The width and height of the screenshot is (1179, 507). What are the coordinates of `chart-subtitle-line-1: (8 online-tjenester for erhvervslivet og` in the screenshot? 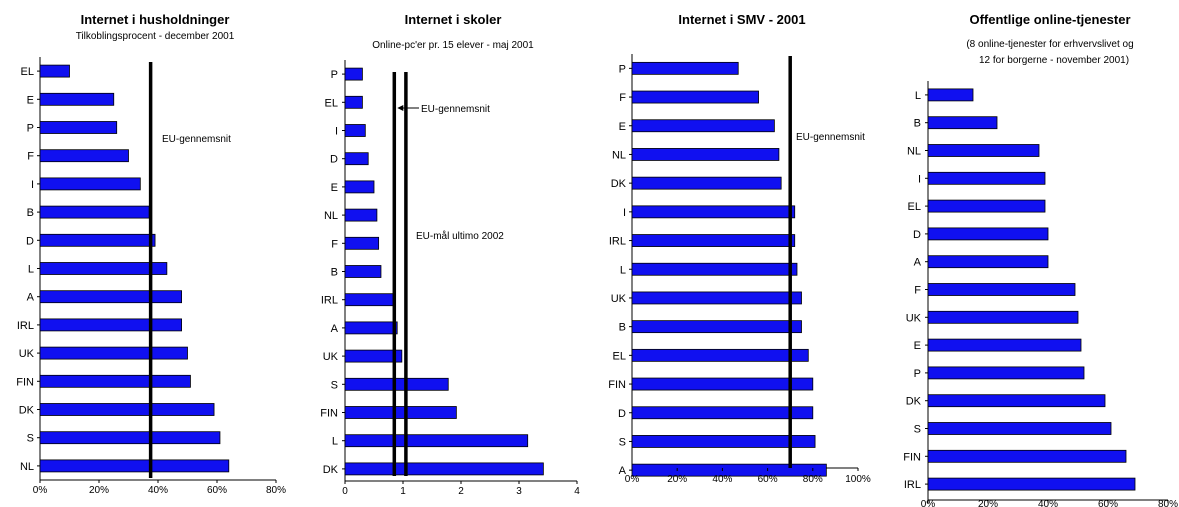 It's located at (1049, 44).